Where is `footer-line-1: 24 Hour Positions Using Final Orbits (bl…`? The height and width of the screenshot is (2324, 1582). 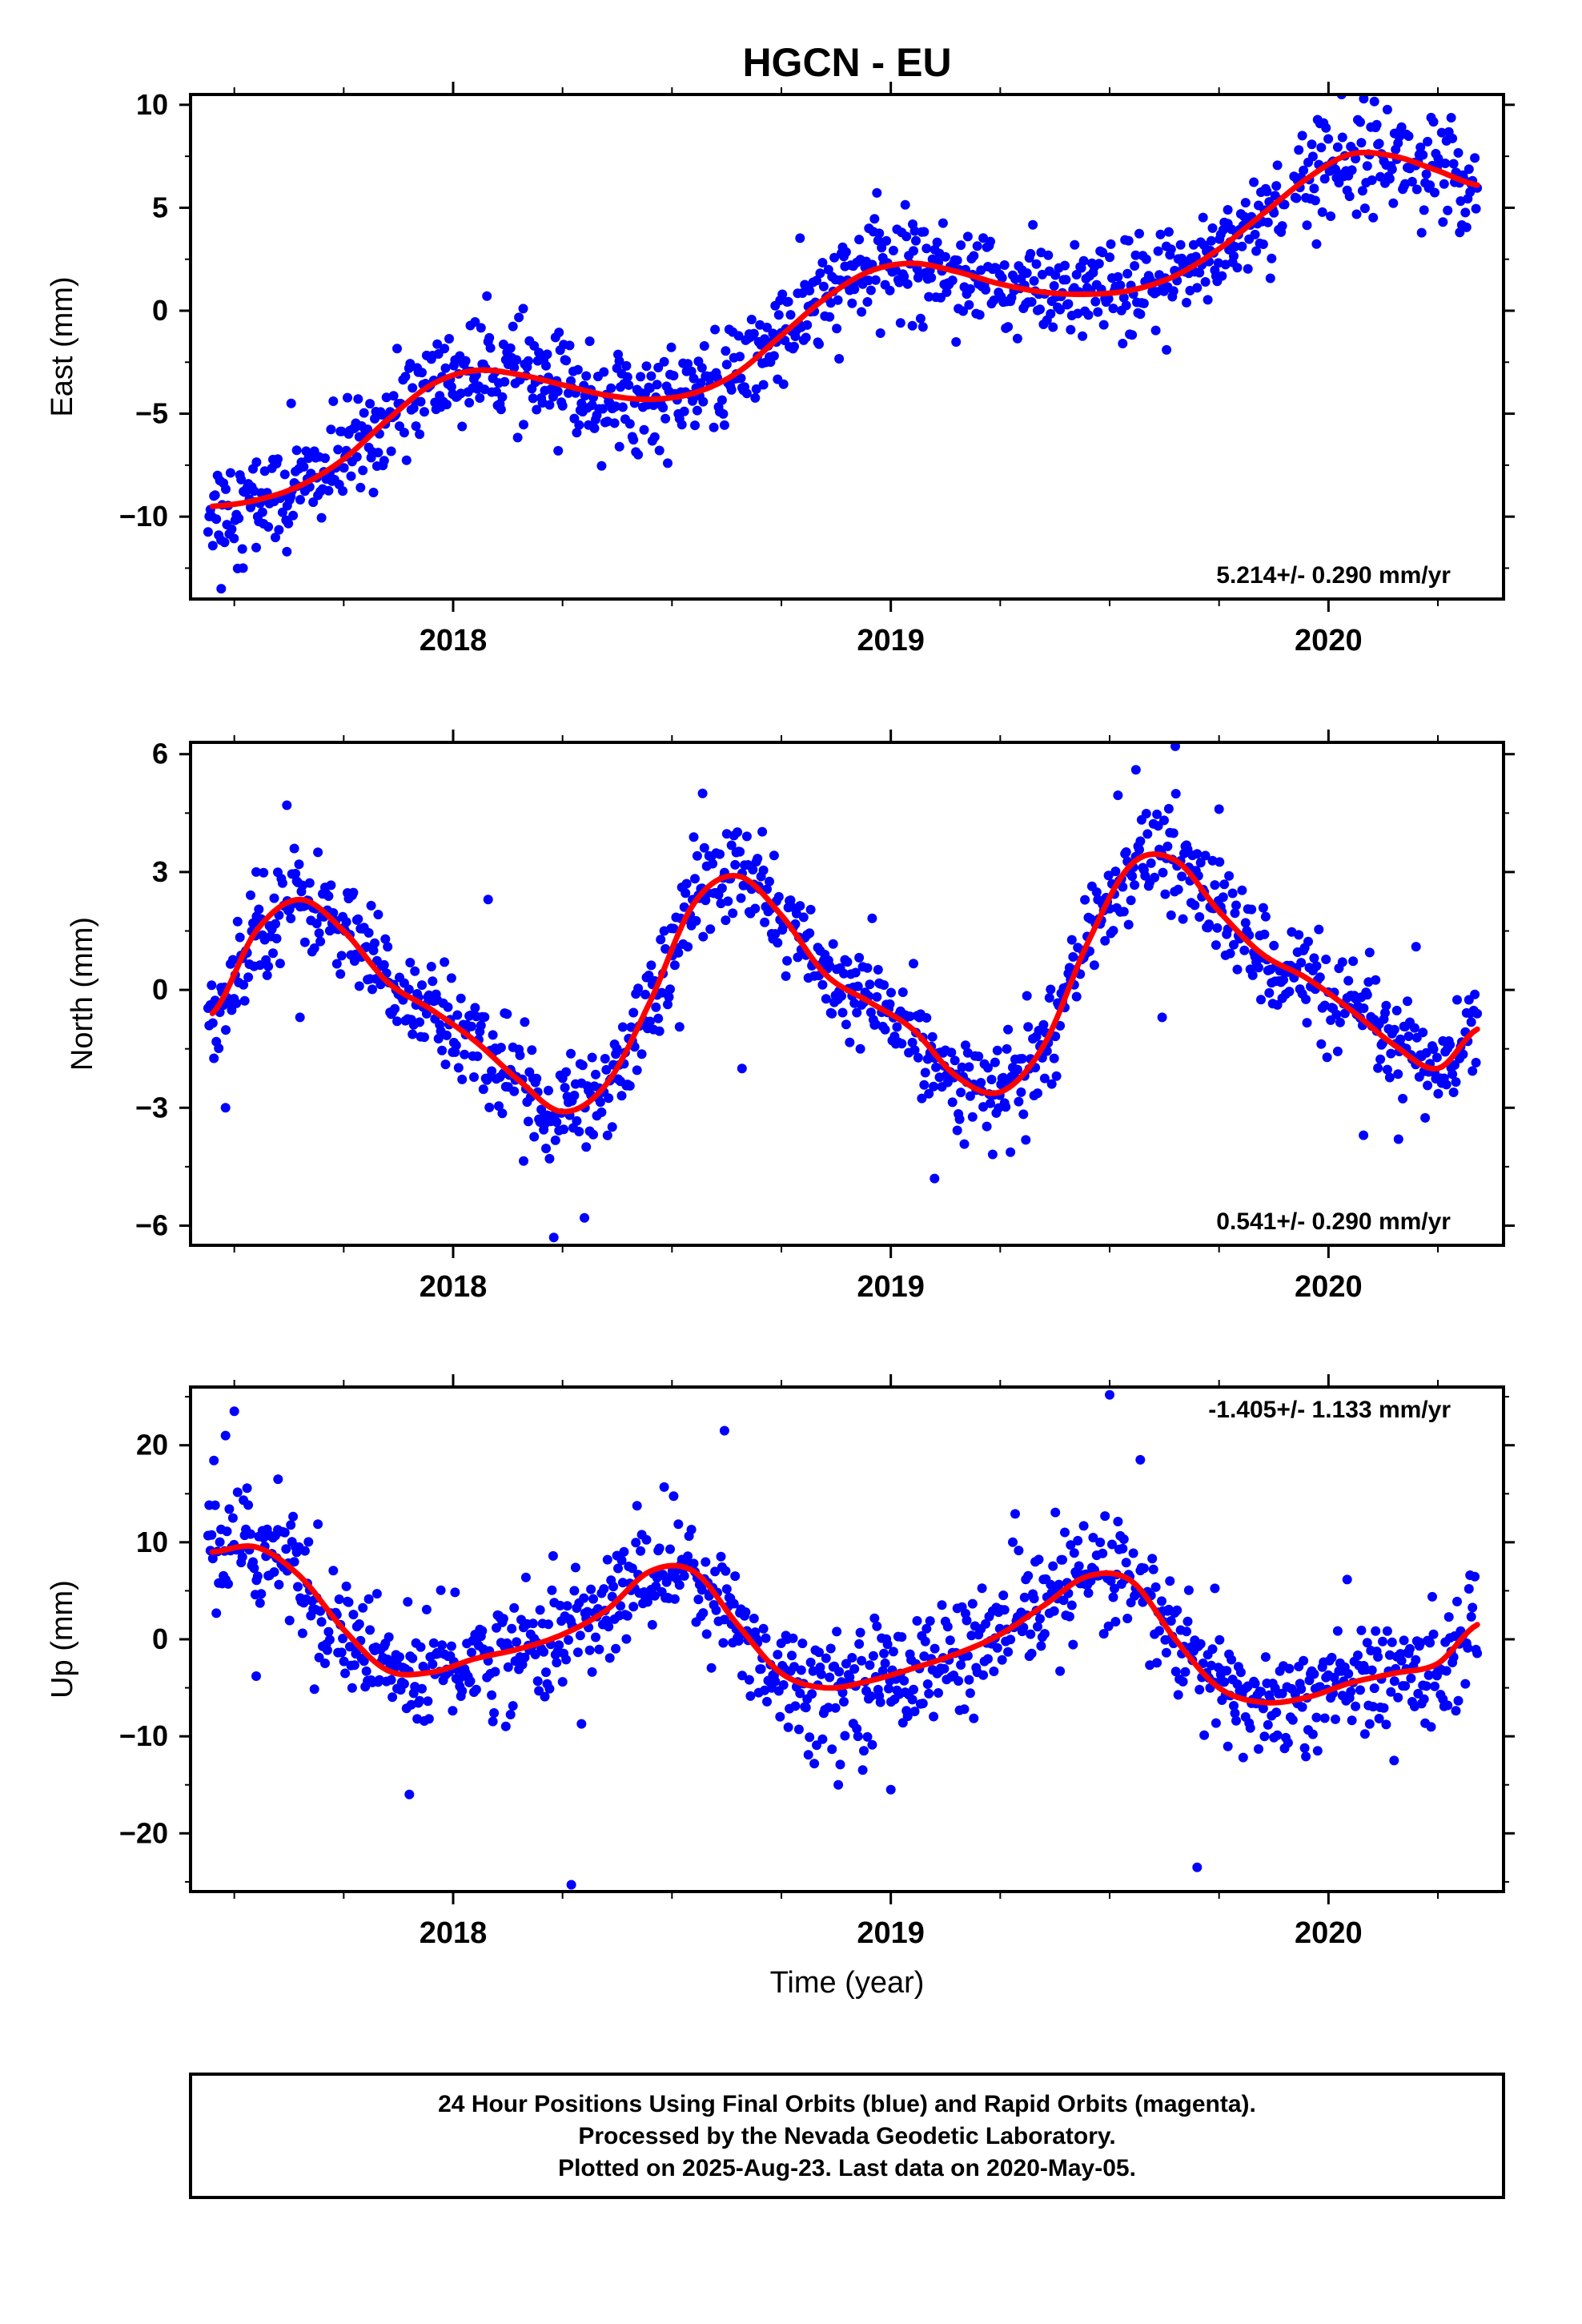
footer-line-1: 24 Hour Positions Using Final Orbits (bl… is located at coordinates (847, 2104).